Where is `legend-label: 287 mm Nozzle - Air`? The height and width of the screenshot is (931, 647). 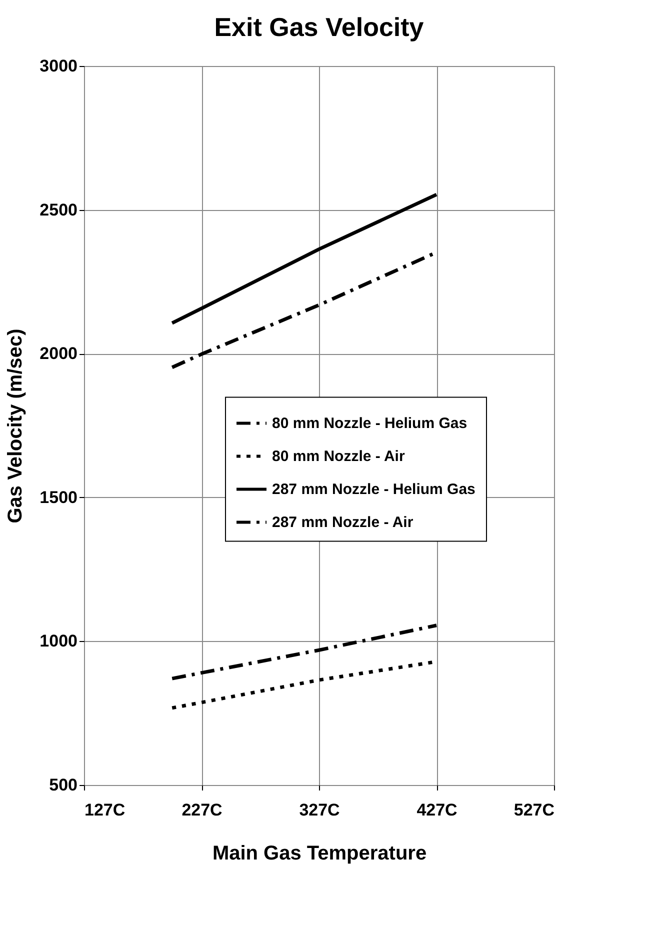
legend-label: 287 mm Nozzle - Air is located at coordinates (343, 523).